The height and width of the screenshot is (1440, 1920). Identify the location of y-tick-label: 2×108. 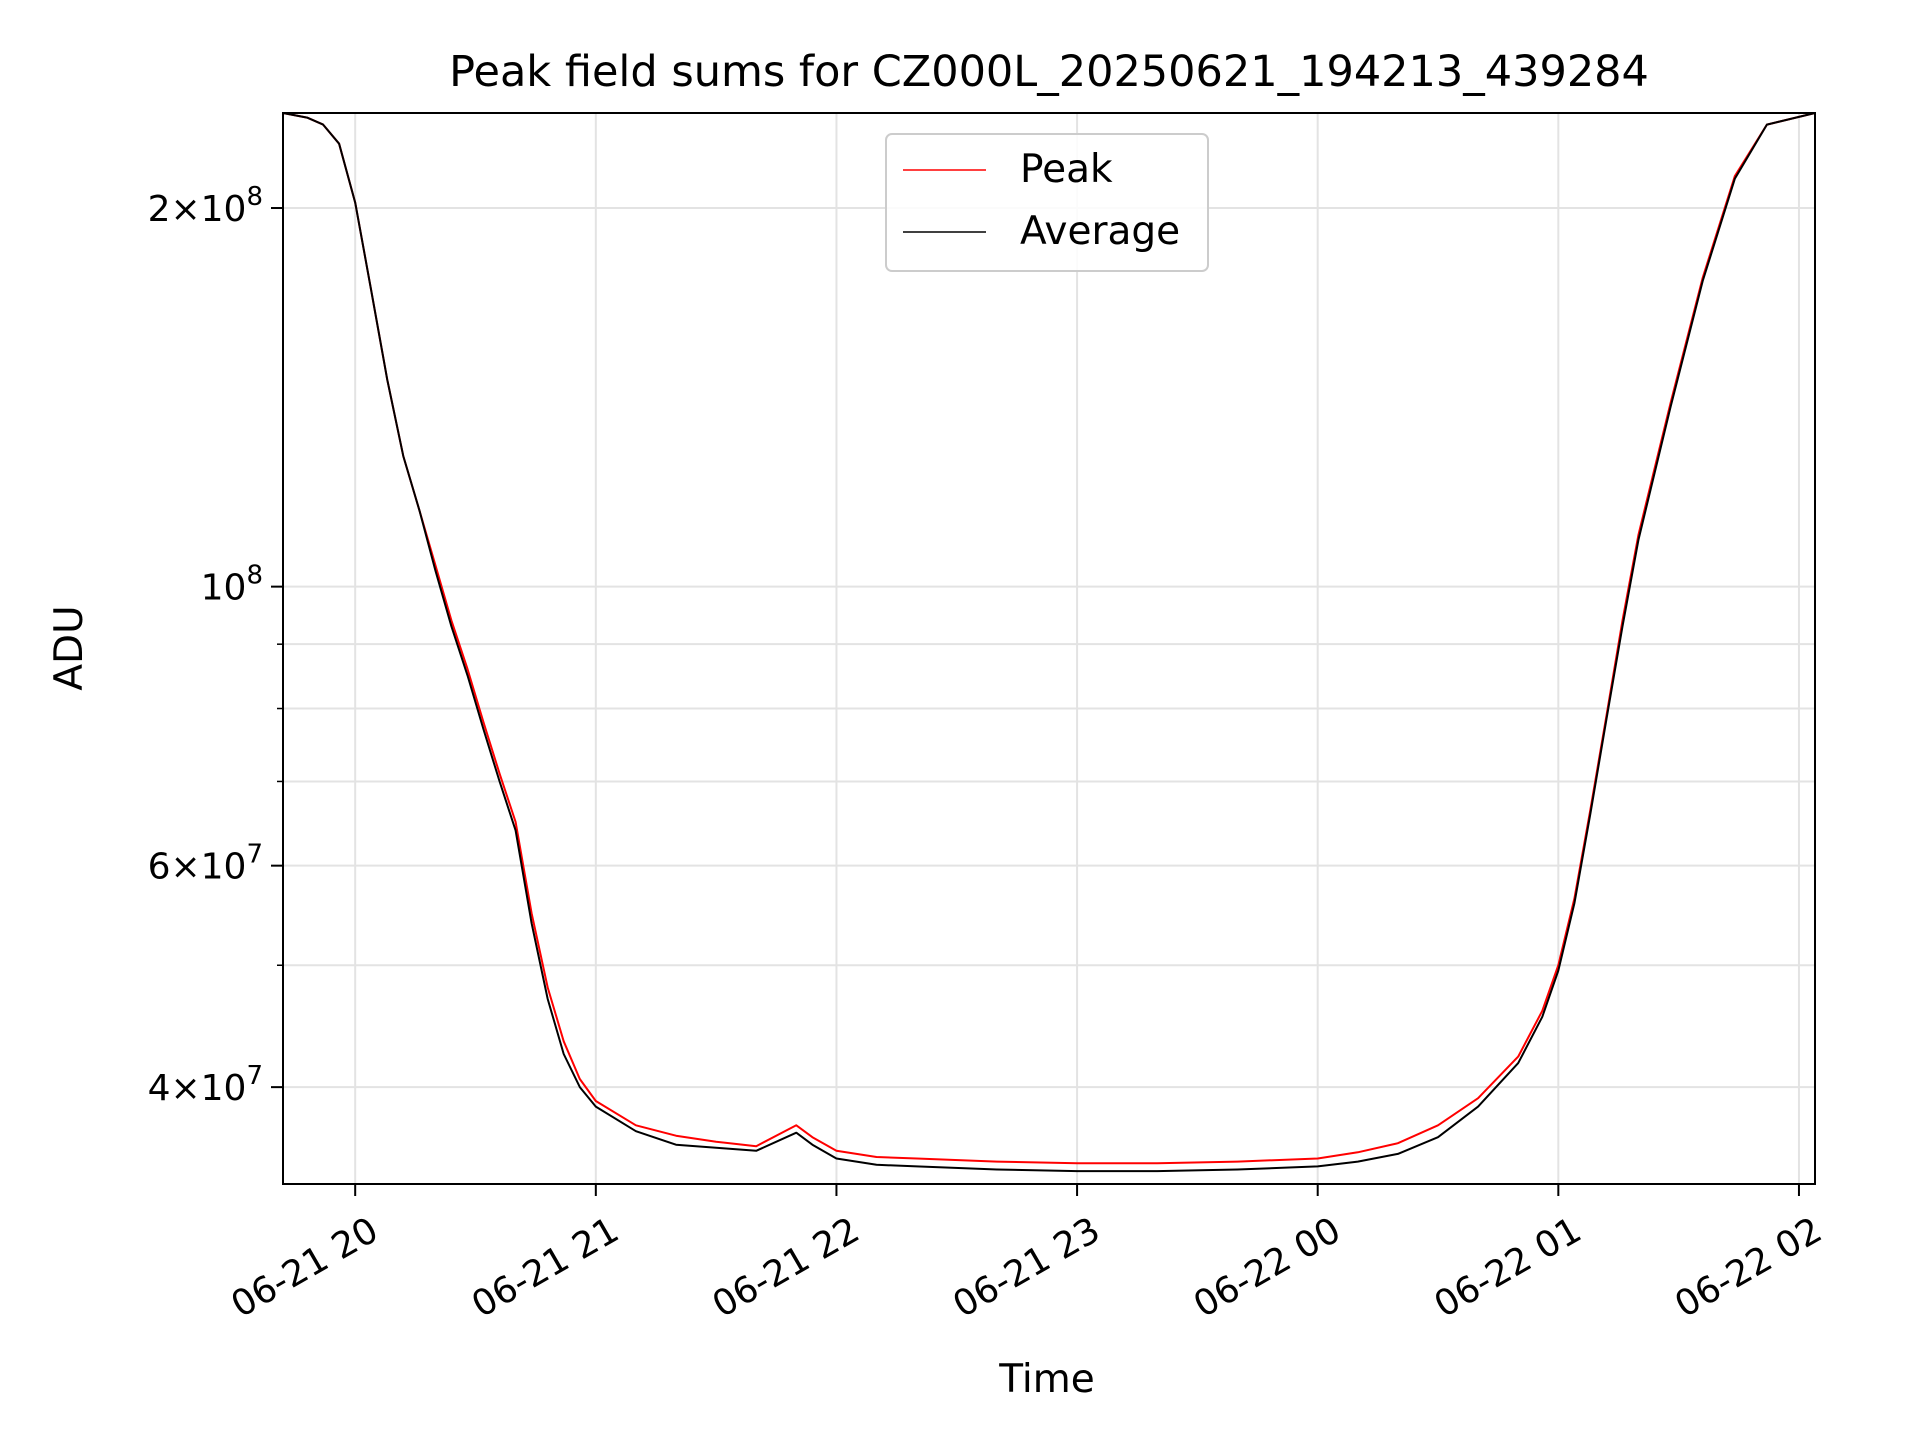
(205, 206).